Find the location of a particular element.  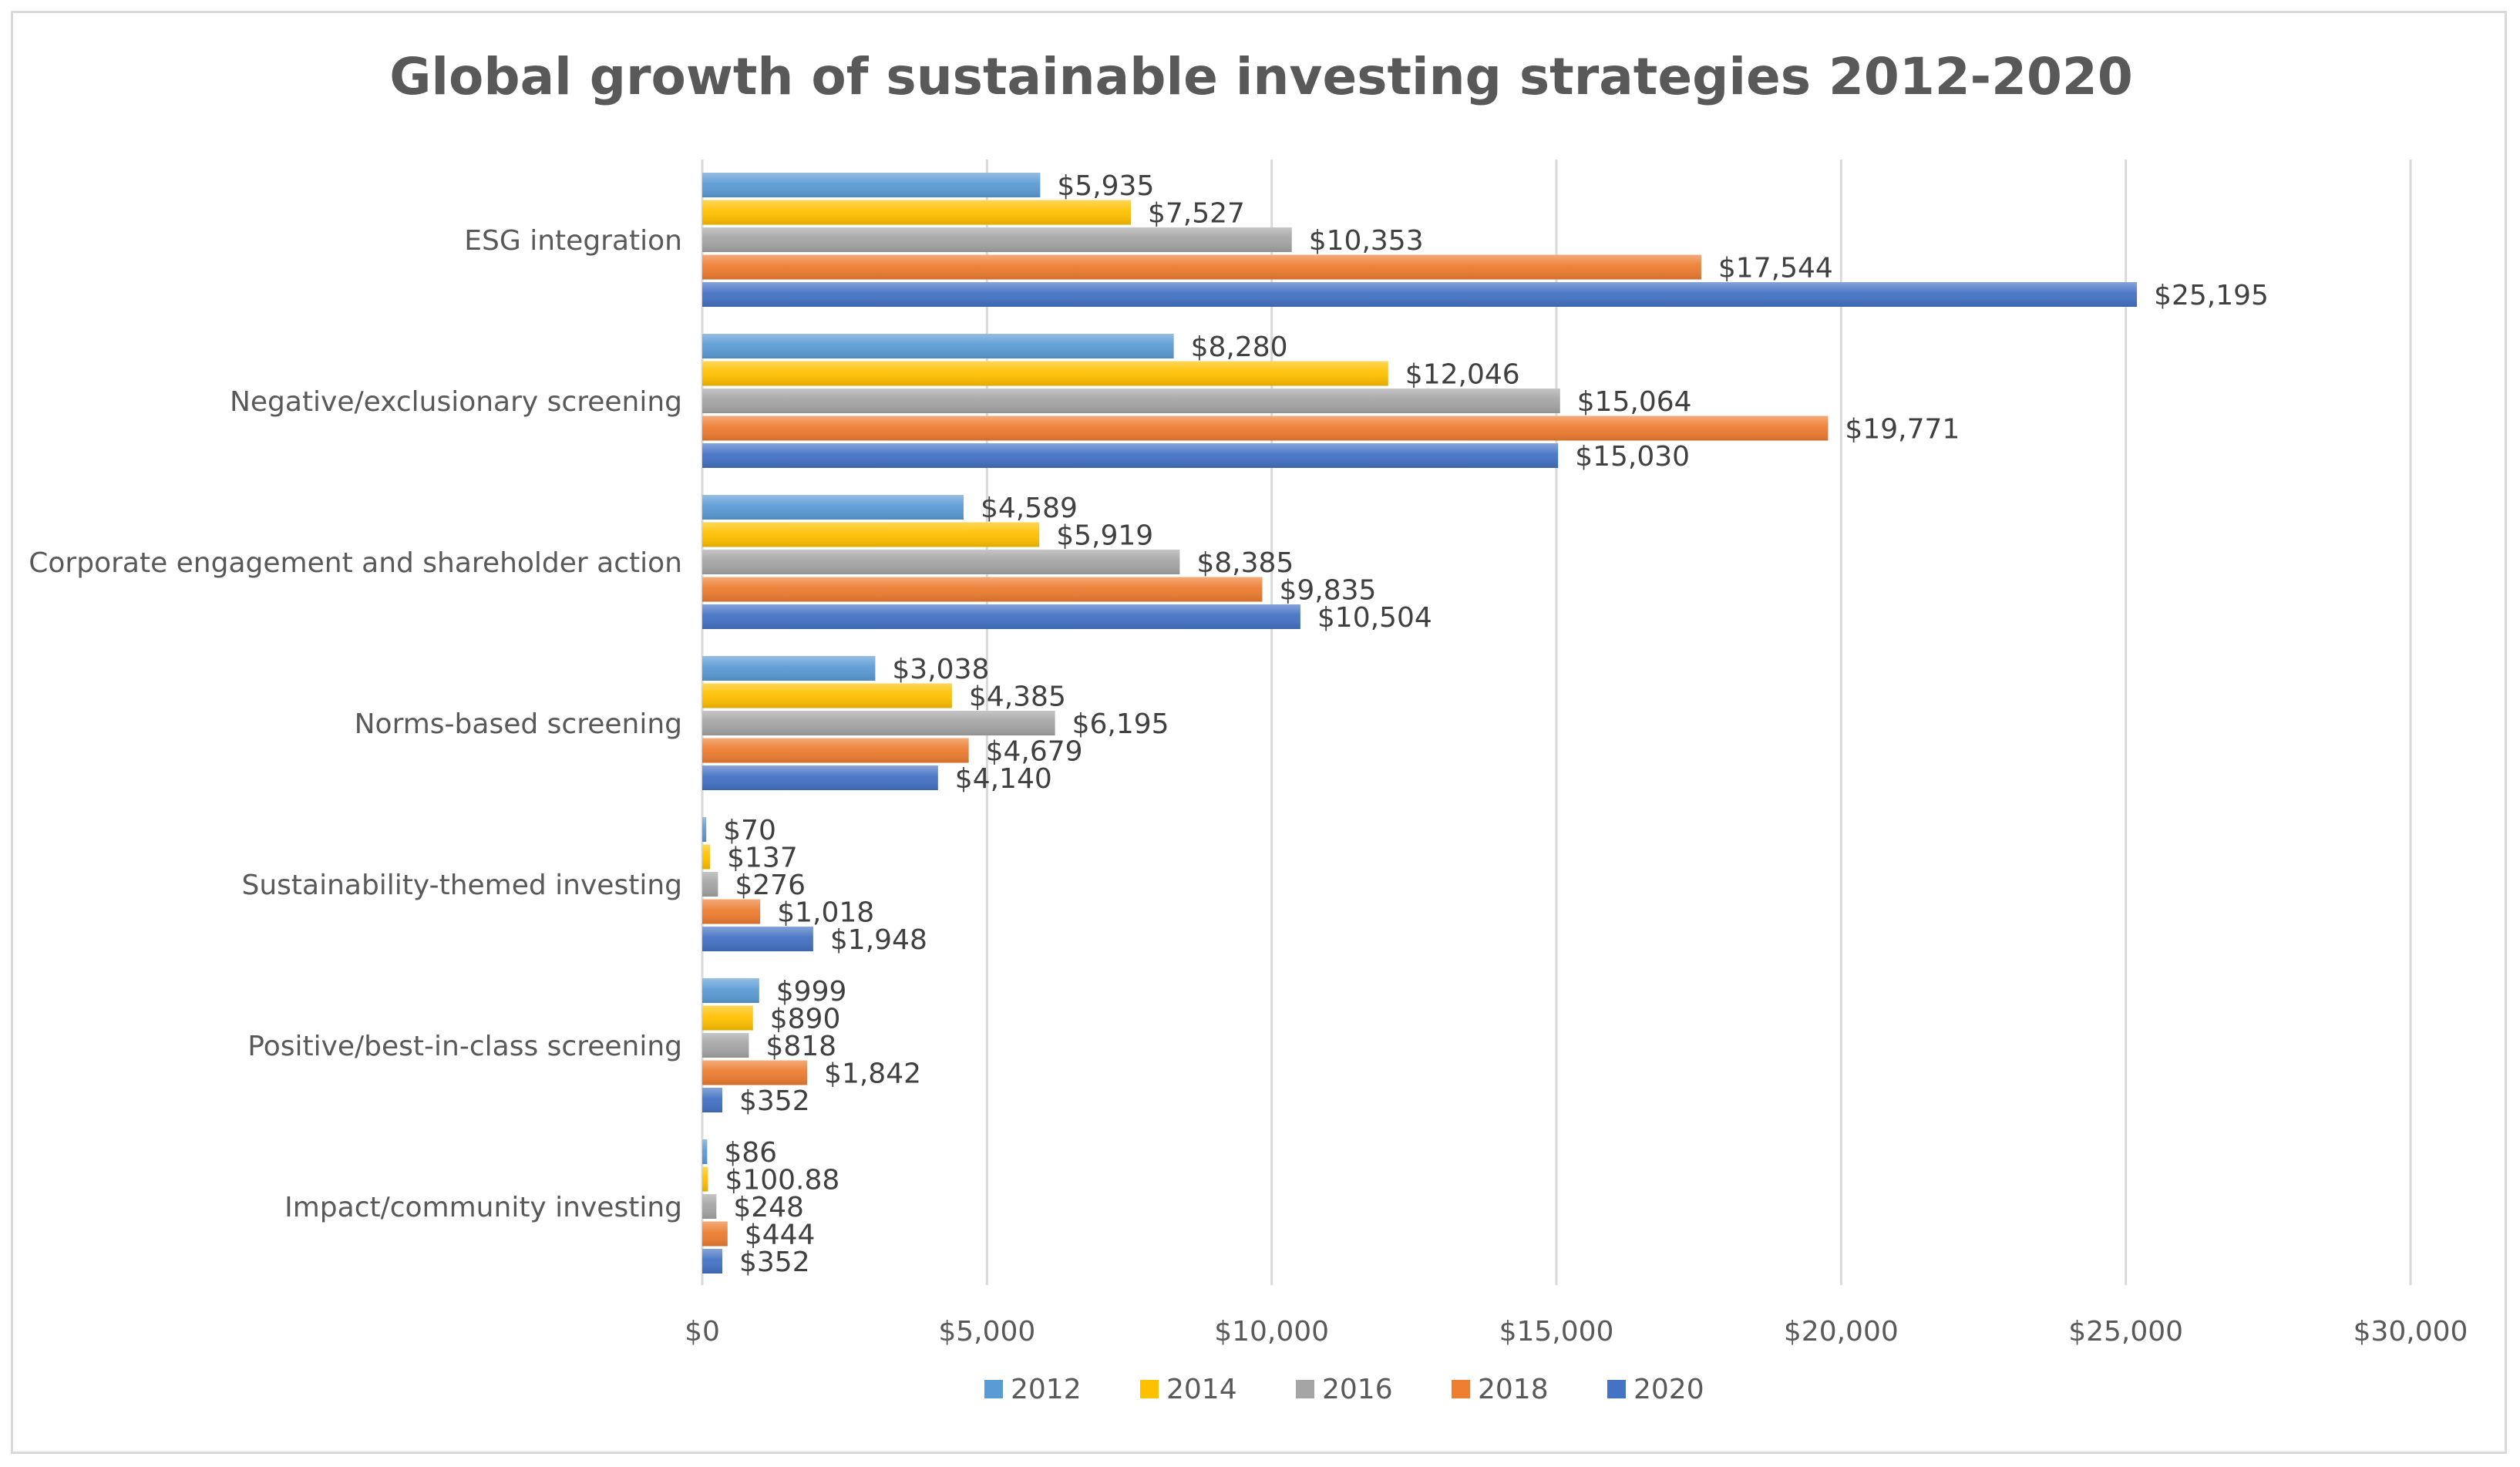

data-label: $15,064 is located at coordinates (1635, 402).